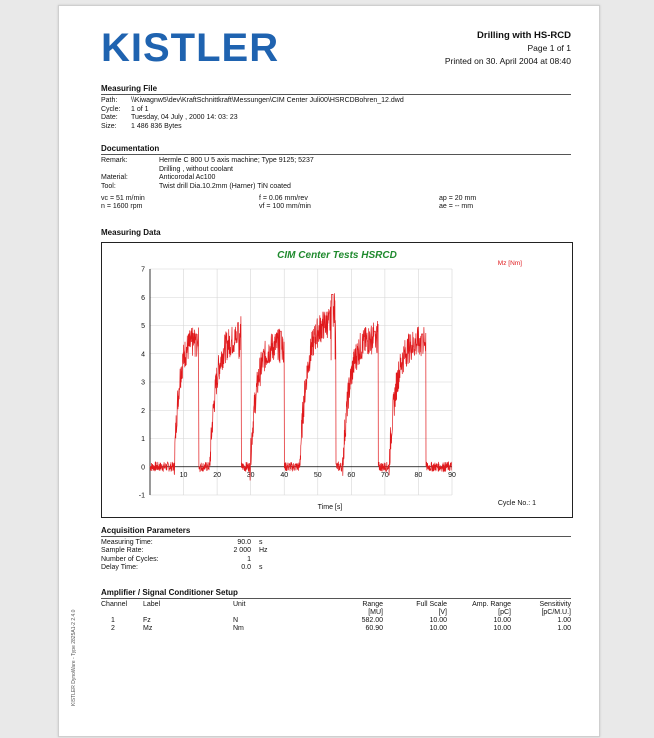 This screenshot has height=738, width=654. Describe the element at coordinates (372, 604) in the screenshot. I see `col-header: Range` at that location.